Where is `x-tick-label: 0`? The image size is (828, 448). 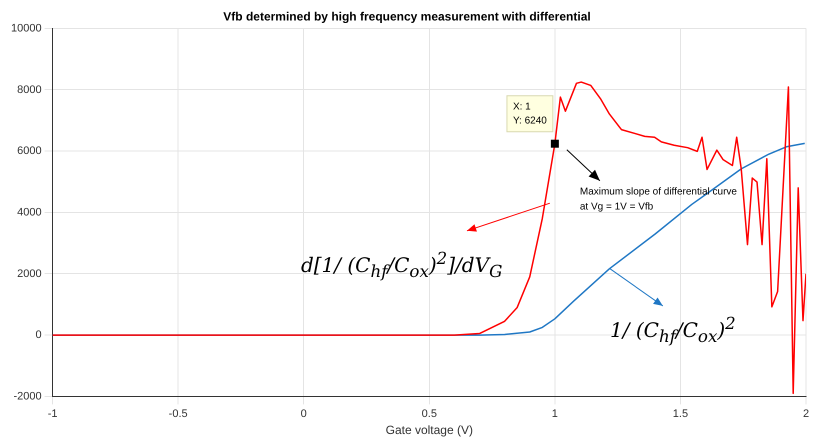
x-tick-label: 0 is located at coordinates (303, 414).